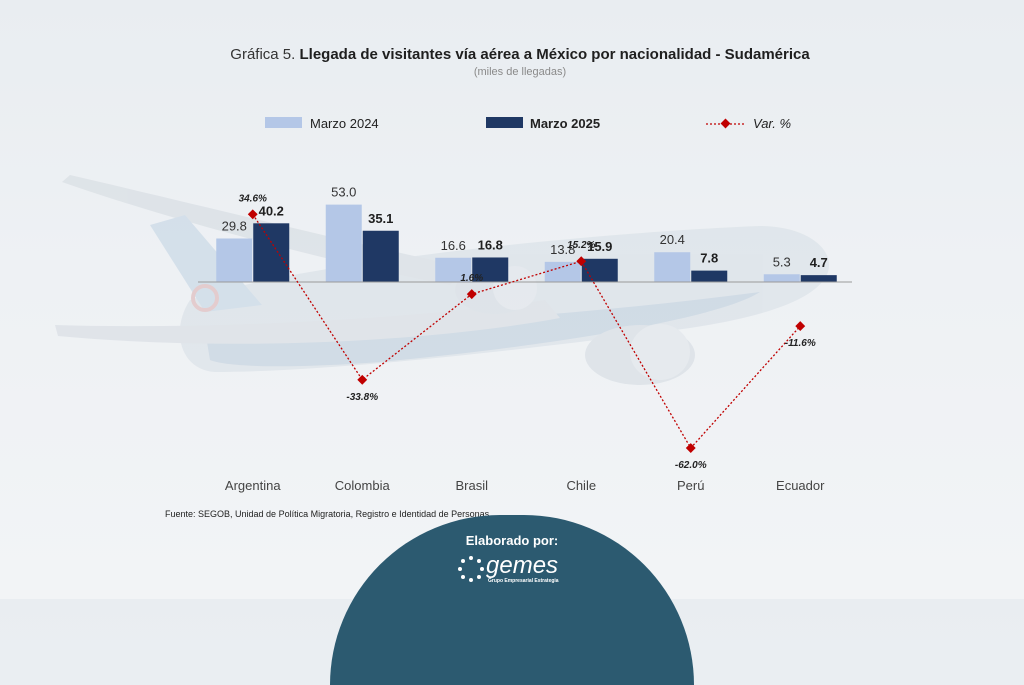 The image size is (1024, 685). What do you see at coordinates (234, 225) in the screenshot?
I see `bar-label-2024-0: 29.8` at bounding box center [234, 225].